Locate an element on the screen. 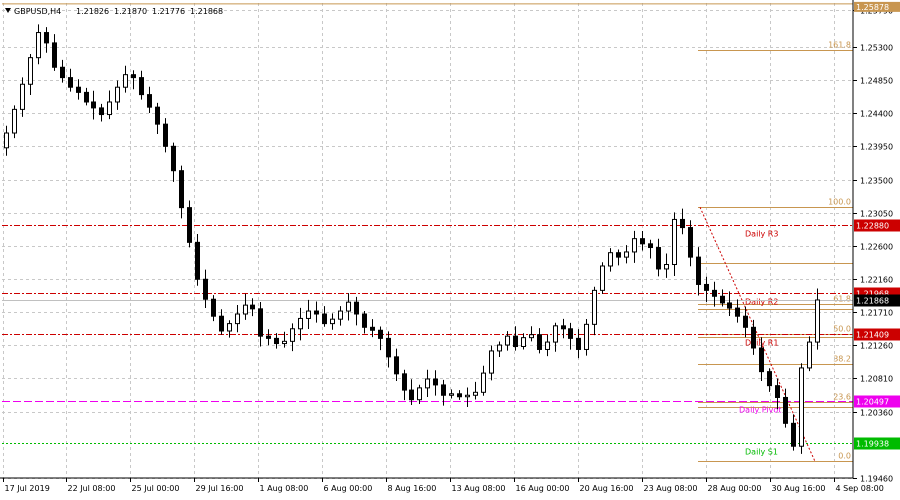 This screenshot has width=900, height=500. price-tick-label: 1.20810 is located at coordinates (876, 379).